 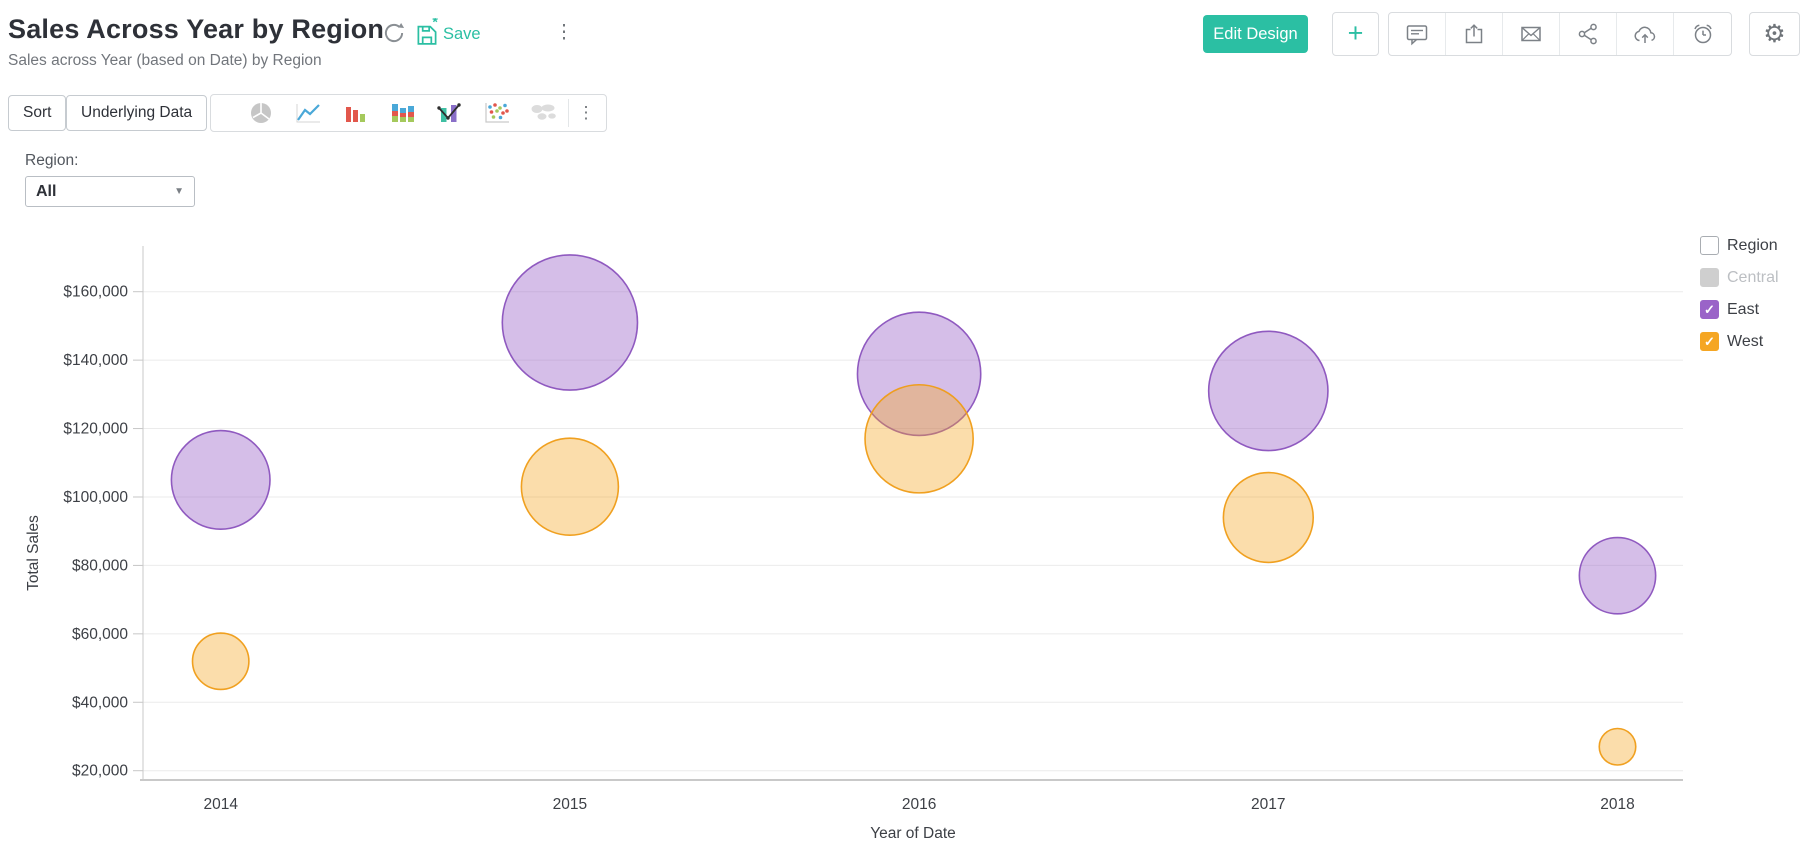 I want to click on comment-button, so click(x=1417, y=34).